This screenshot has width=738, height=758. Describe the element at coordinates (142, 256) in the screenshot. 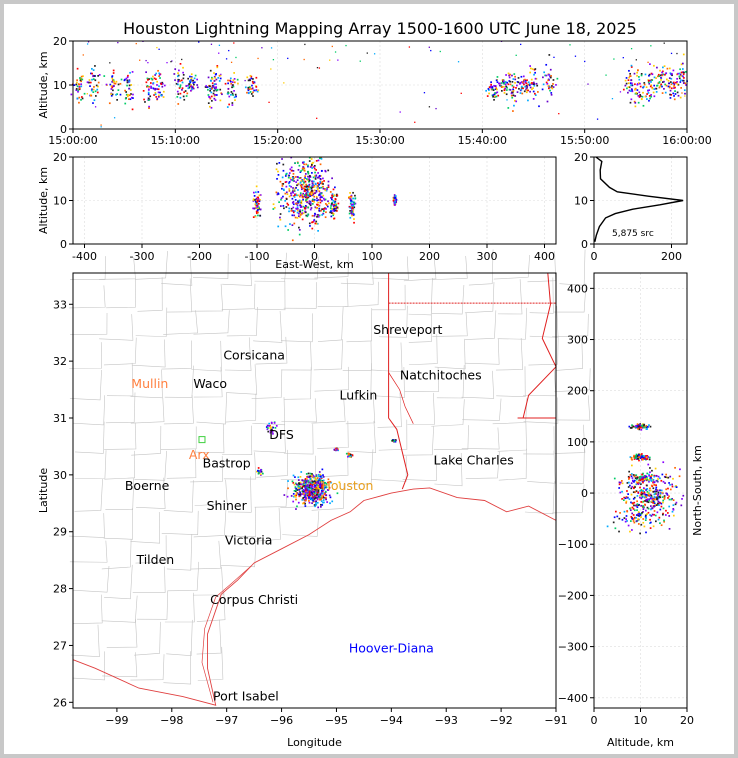

I see `ew-x-tick-label: -300` at that location.